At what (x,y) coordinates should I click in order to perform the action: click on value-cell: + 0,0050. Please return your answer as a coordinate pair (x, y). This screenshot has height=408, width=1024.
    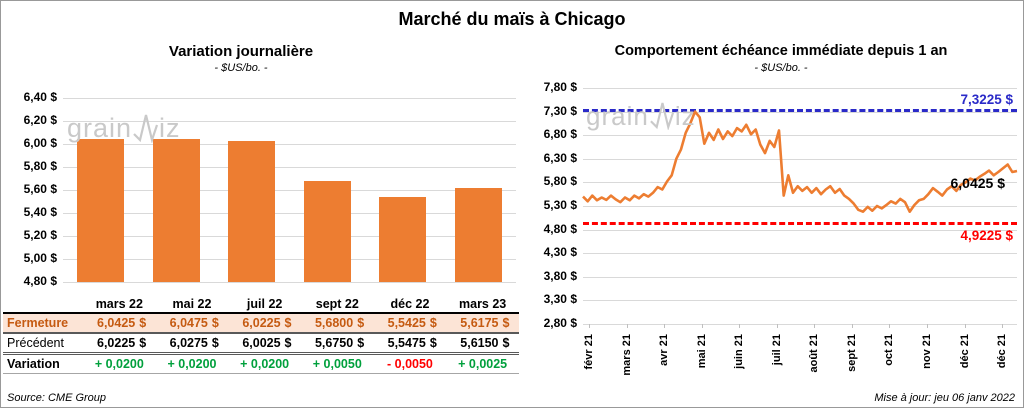
    Looking at the image, I should click on (337, 363).